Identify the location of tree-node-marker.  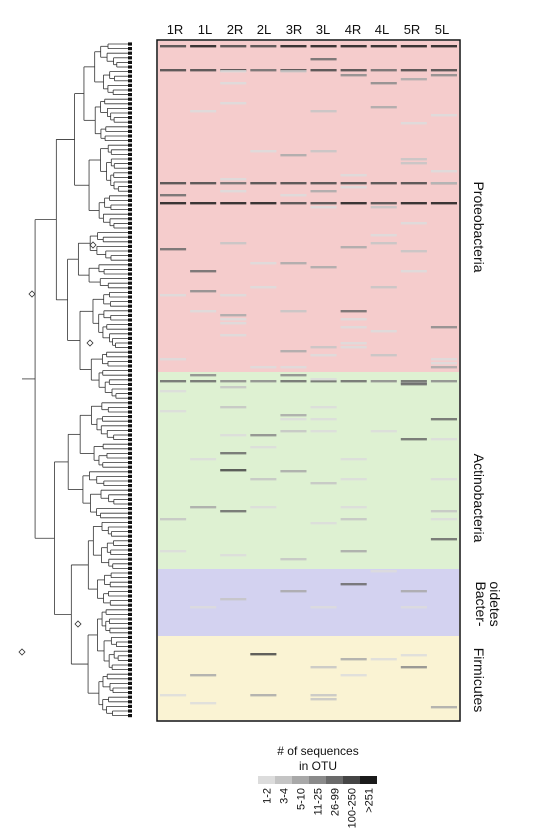
(90, 343).